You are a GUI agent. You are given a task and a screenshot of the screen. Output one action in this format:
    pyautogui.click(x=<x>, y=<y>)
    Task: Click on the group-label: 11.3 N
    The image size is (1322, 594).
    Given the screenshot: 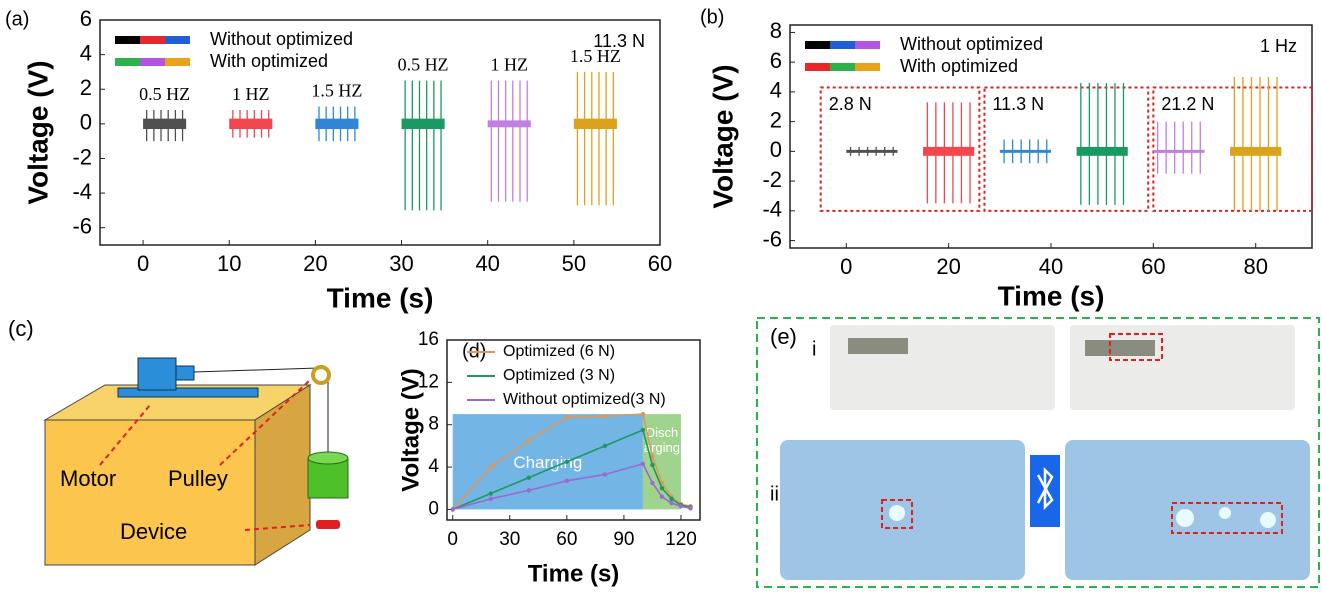 What is the action you would take?
    pyautogui.click(x=1018, y=104)
    